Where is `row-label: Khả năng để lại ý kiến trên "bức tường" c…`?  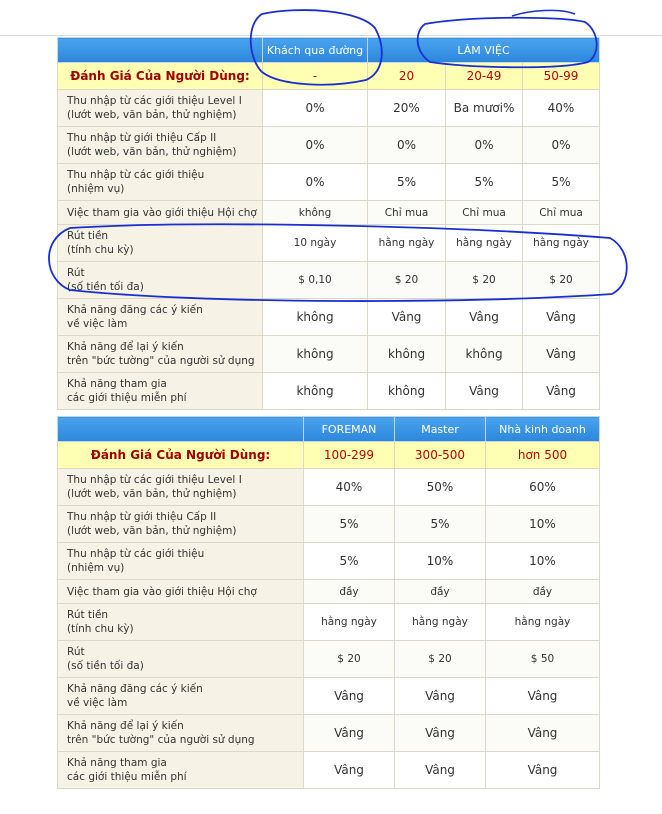
row-label: Khả năng để lại ý kiến trên "bức tường" c… is located at coordinates (160, 354).